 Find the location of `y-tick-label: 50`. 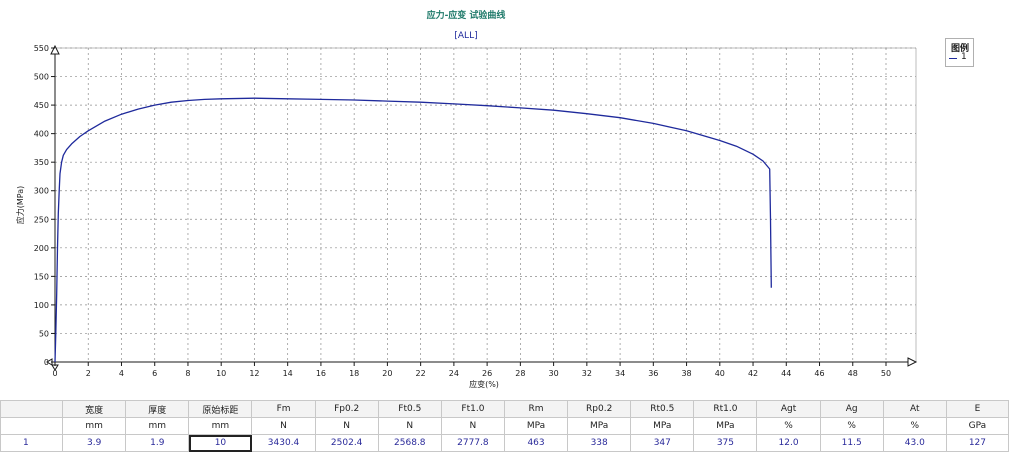

y-tick-label: 50 is located at coordinates (44, 333).